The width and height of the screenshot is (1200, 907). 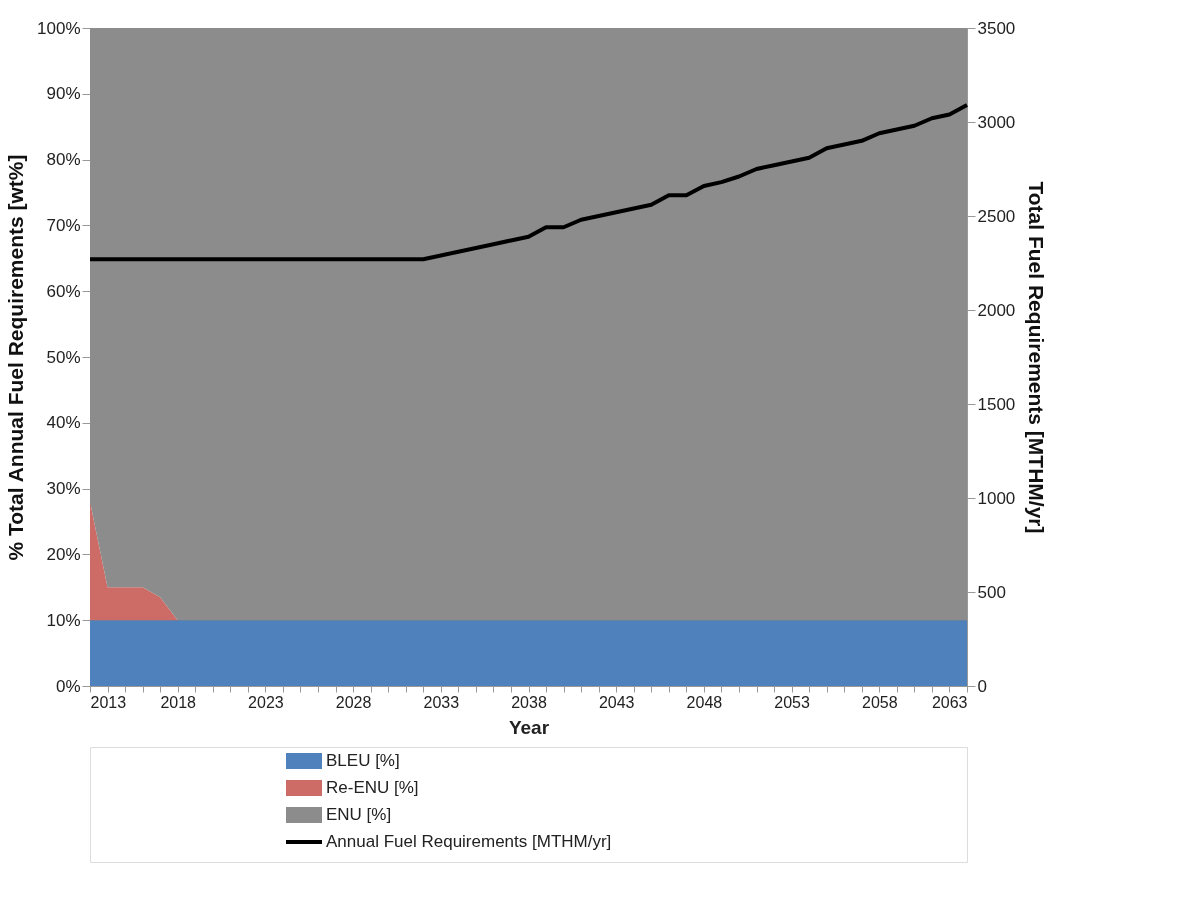 What do you see at coordinates (616, 702) in the screenshot?
I see `x-tick-label: 2043` at bounding box center [616, 702].